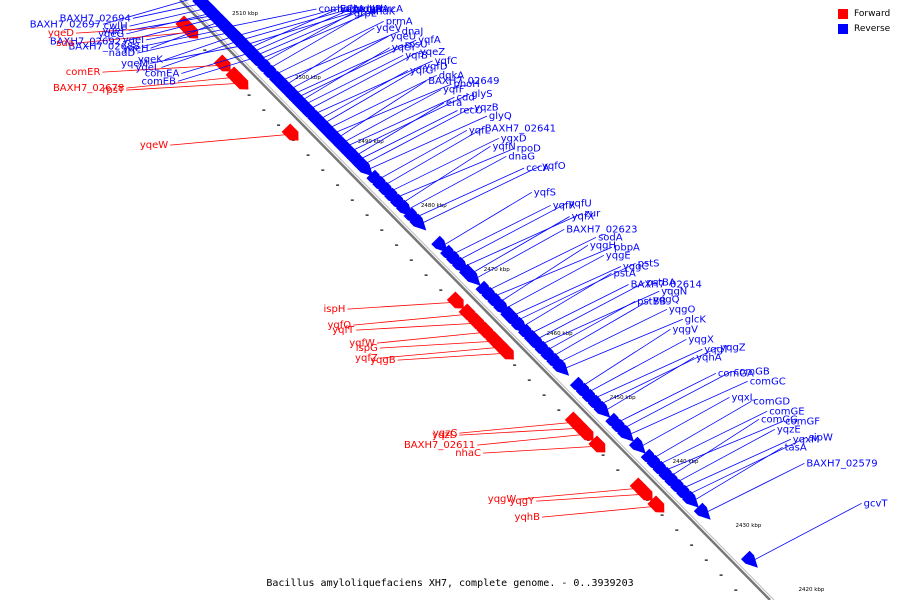  What do you see at coordinates (445, 433) in the screenshot?
I see `gene-label: yqzC` at bounding box center [445, 433].